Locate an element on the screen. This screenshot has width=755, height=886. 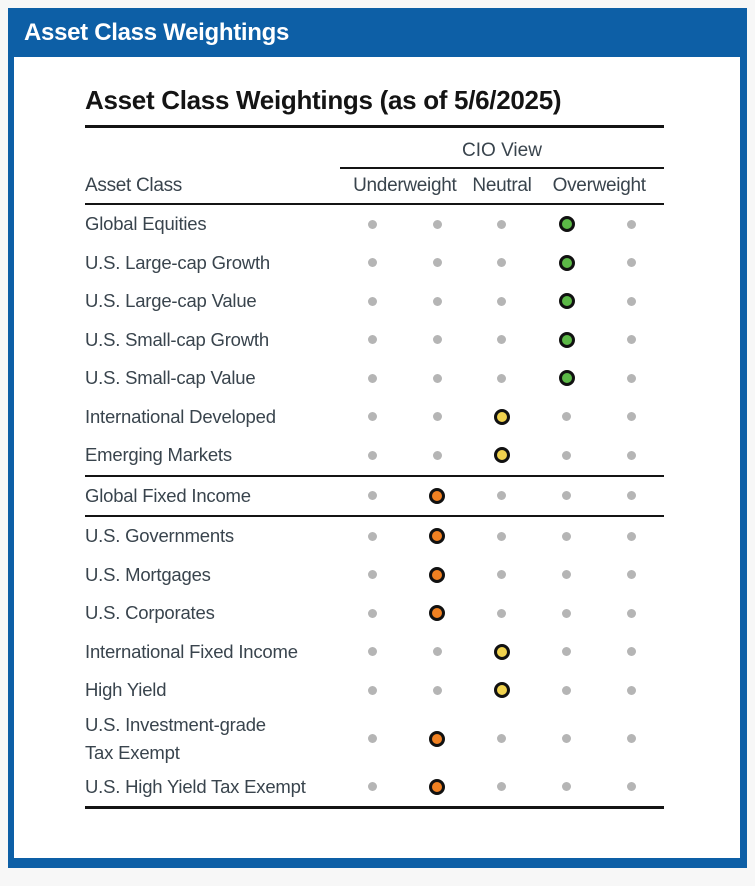
row-label: U.S. Small-cap Value is located at coordinates (170, 378).